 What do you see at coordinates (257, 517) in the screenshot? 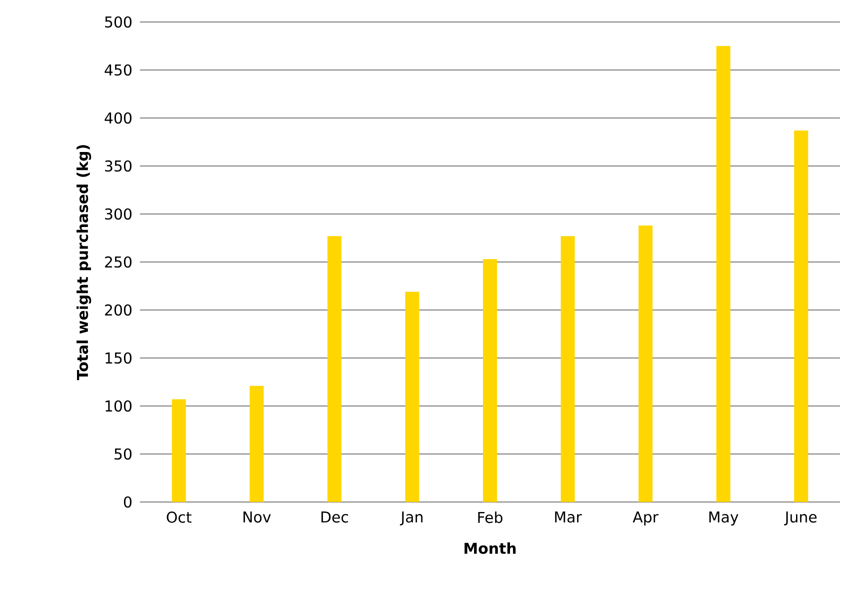
I see `x-tick-label: Nov` at bounding box center [257, 517].